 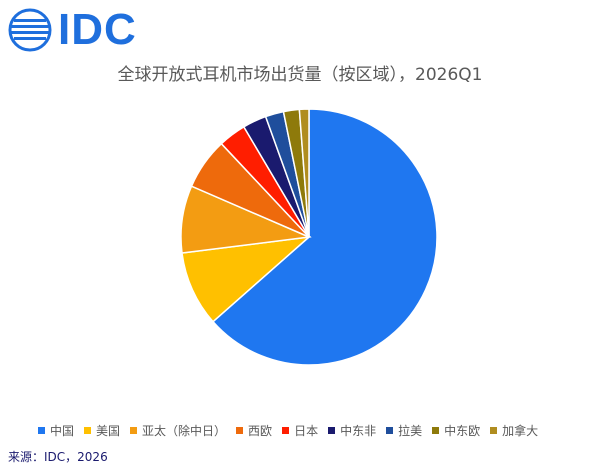 What do you see at coordinates (300, 75) in the screenshot?
I see `chart-title: 全球开放式耳机市场出货量（按区域），2026Q1` at bounding box center [300, 75].